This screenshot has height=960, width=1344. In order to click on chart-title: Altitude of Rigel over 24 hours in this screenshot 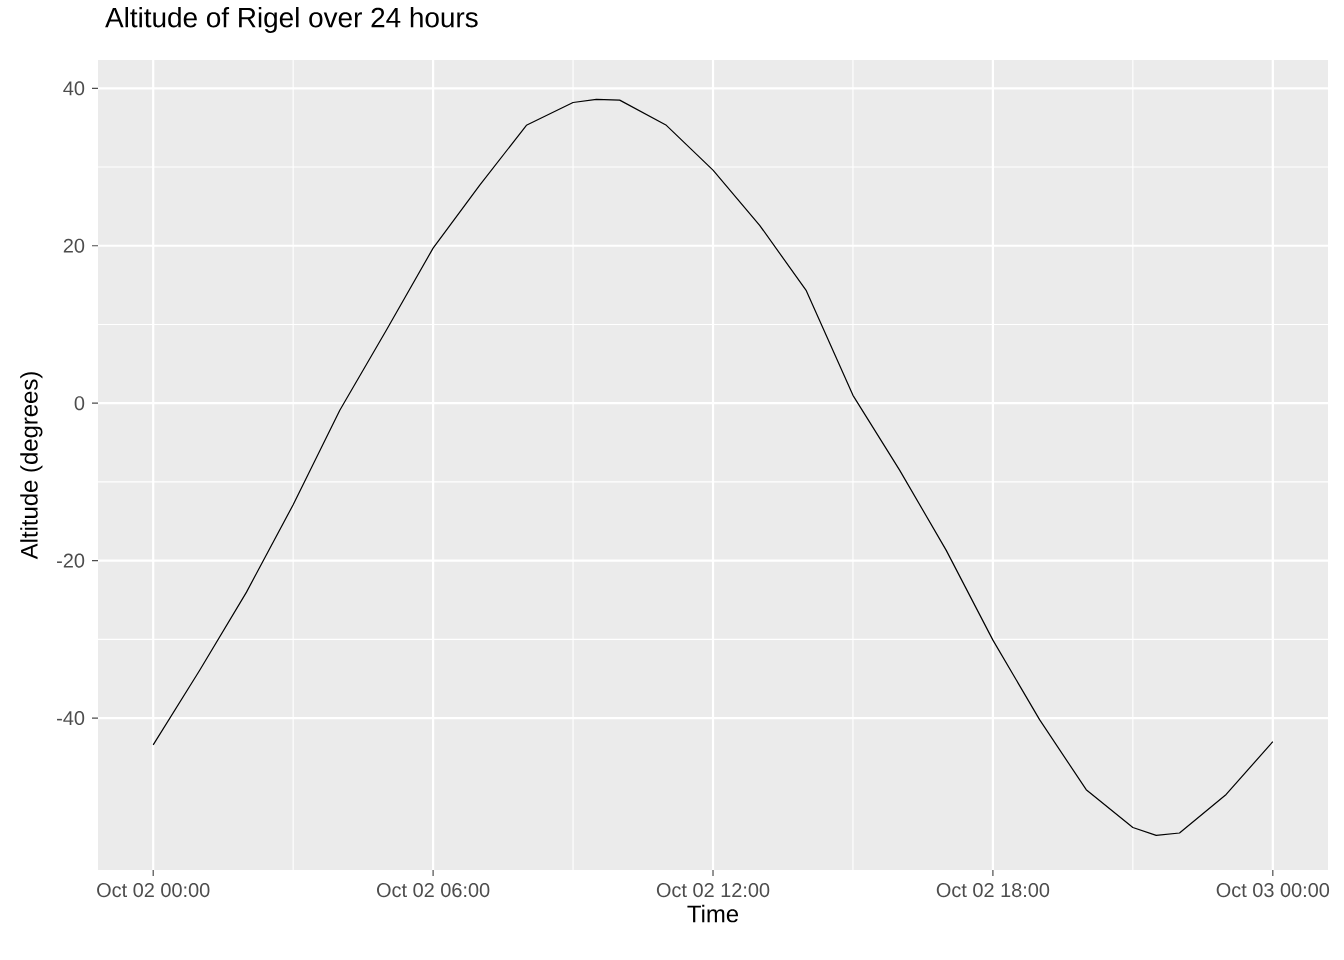, I will do `click(291, 19)`.